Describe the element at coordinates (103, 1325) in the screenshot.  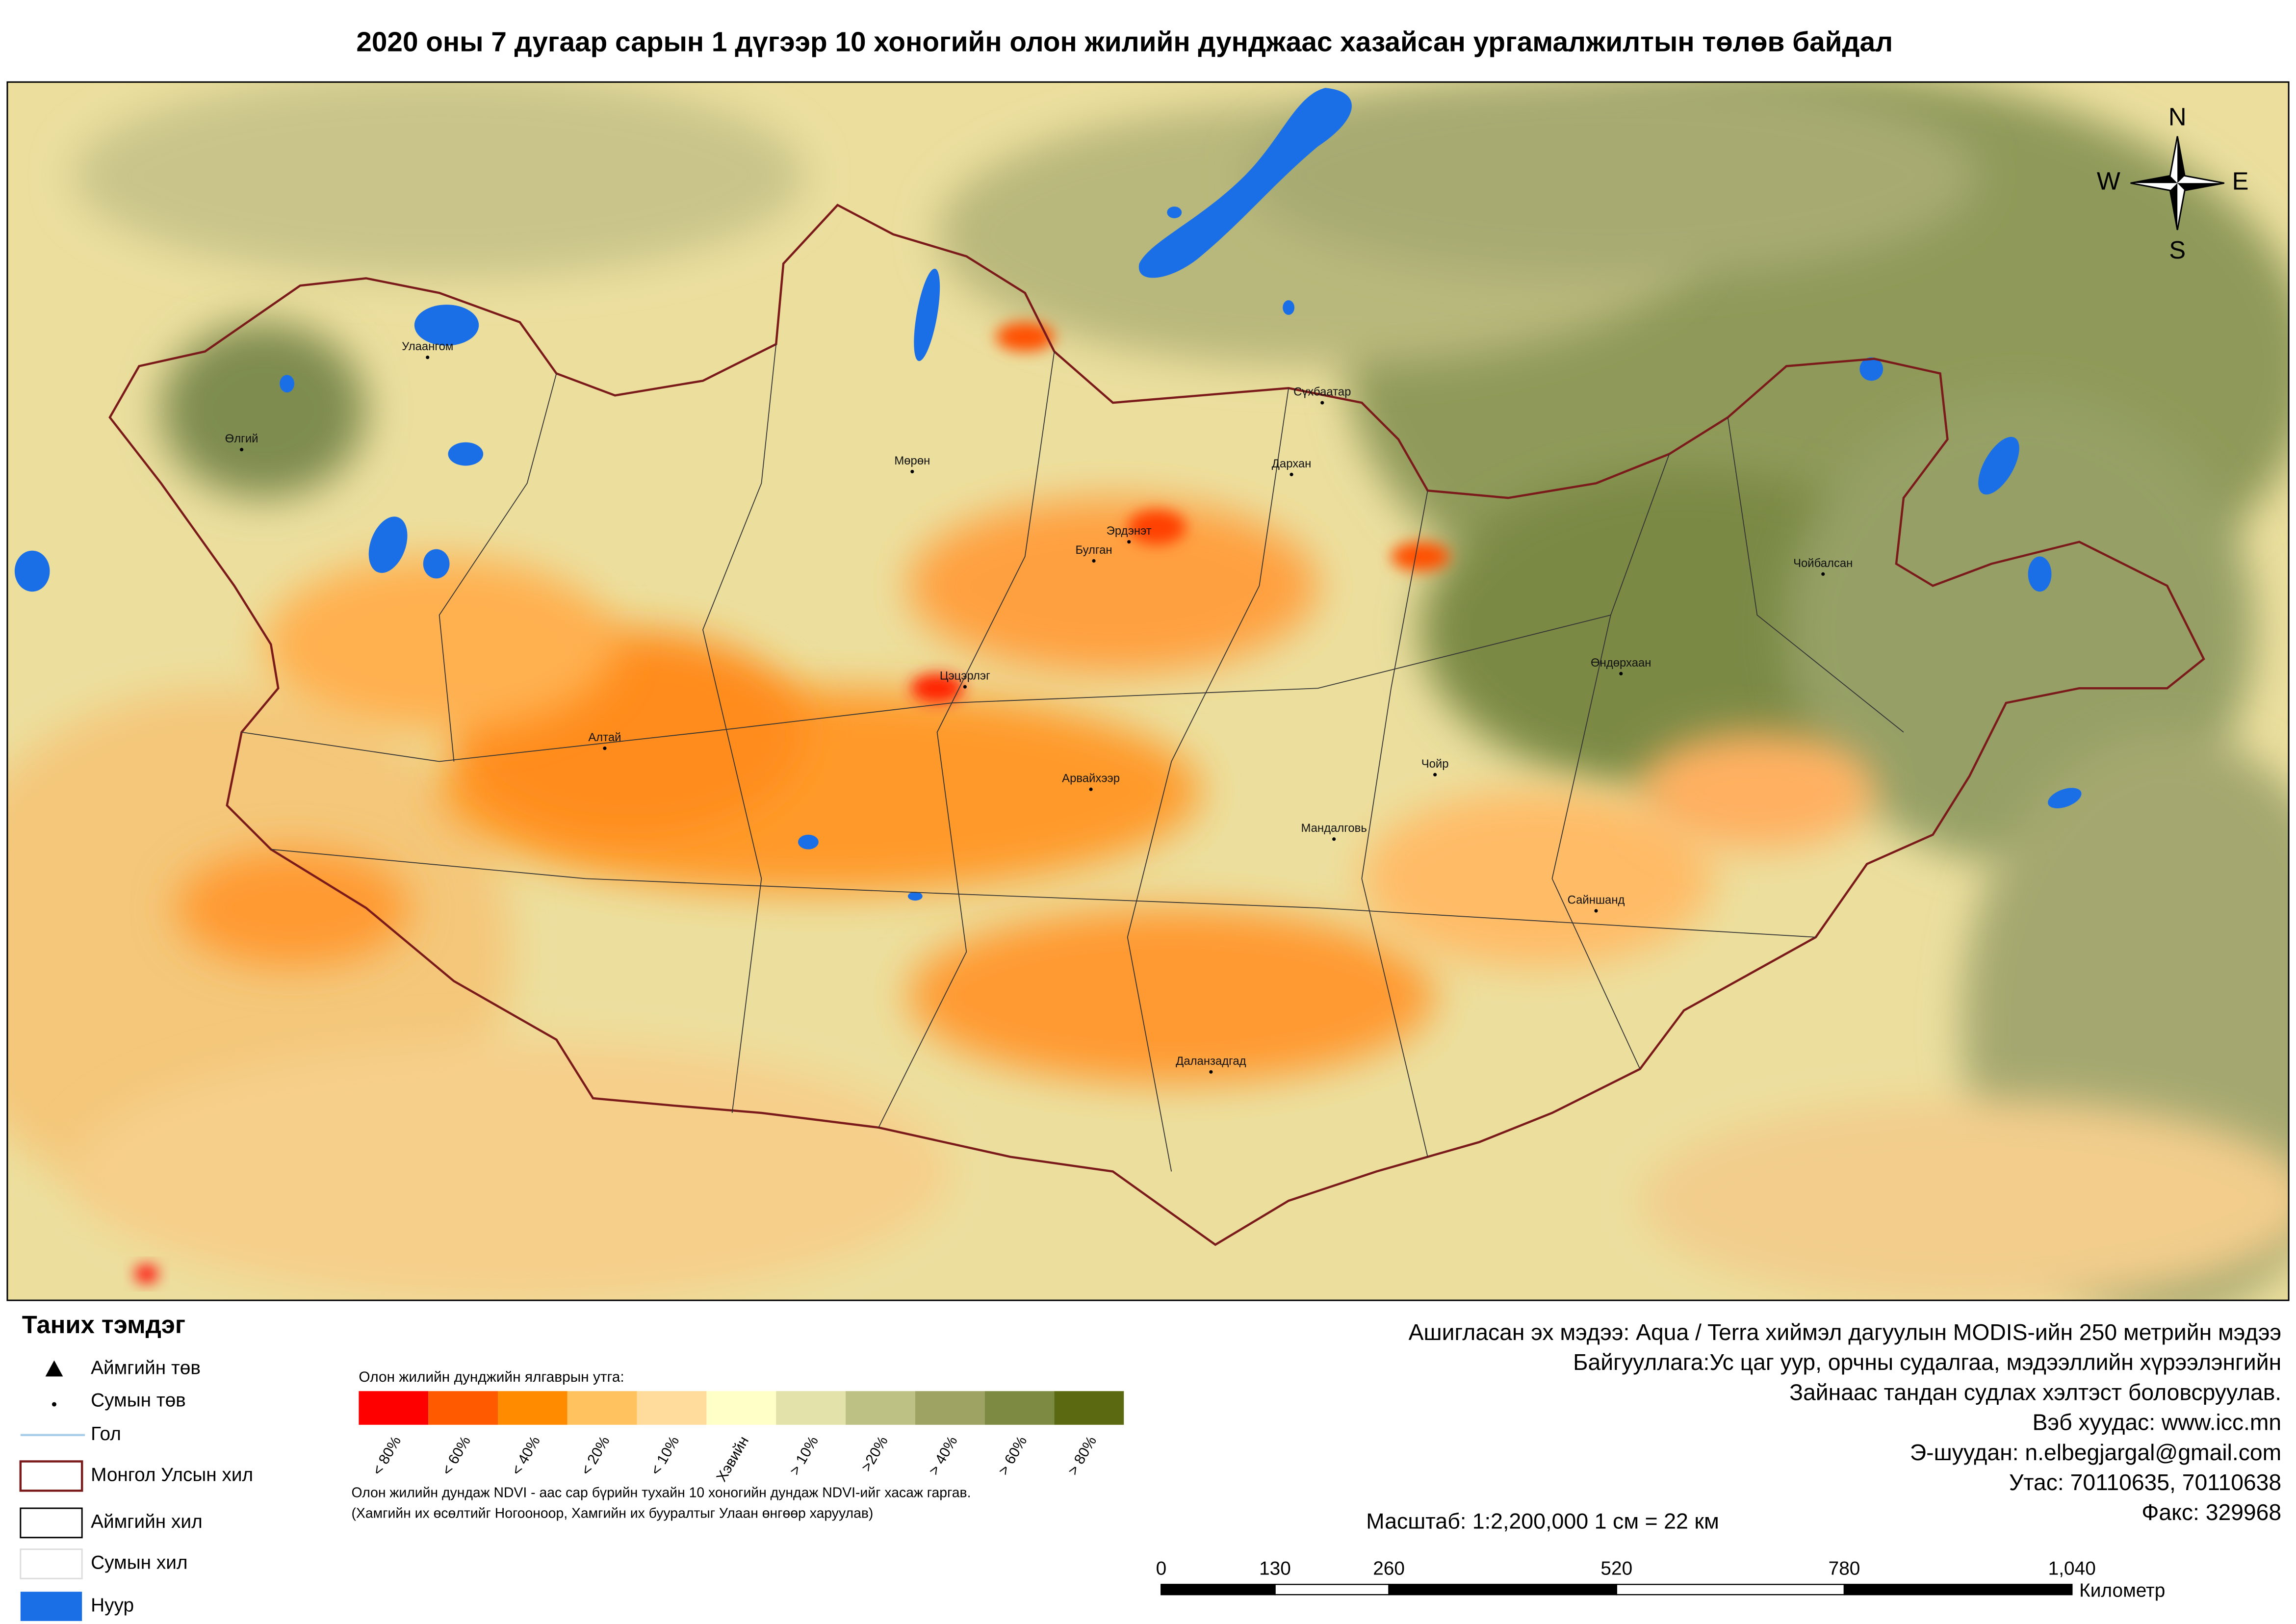
I see `legend-title: Таних тэмдэг` at that location.